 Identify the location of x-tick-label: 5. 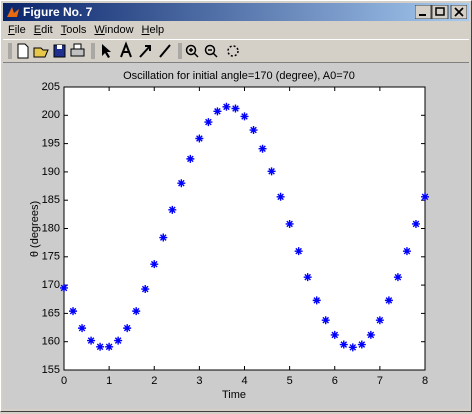
(290, 381).